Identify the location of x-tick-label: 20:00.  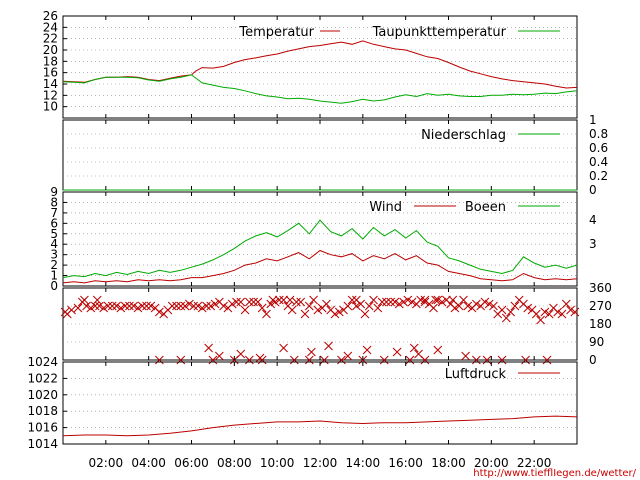
(491, 463).